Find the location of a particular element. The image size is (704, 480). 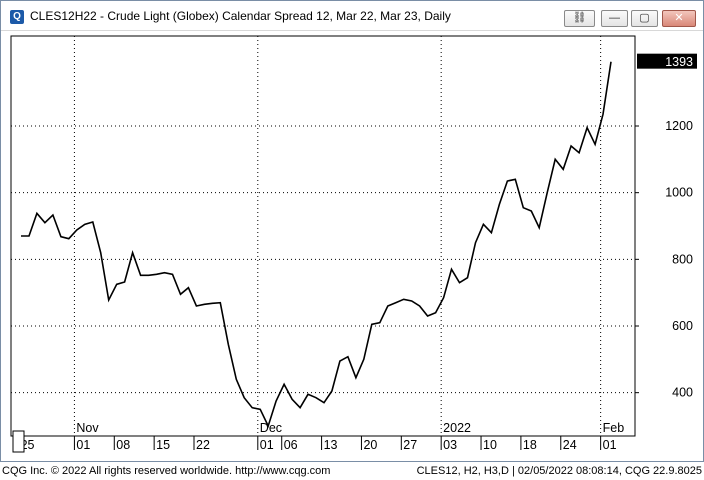

y-tick-label: 1200 is located at coordinates (679, 126).